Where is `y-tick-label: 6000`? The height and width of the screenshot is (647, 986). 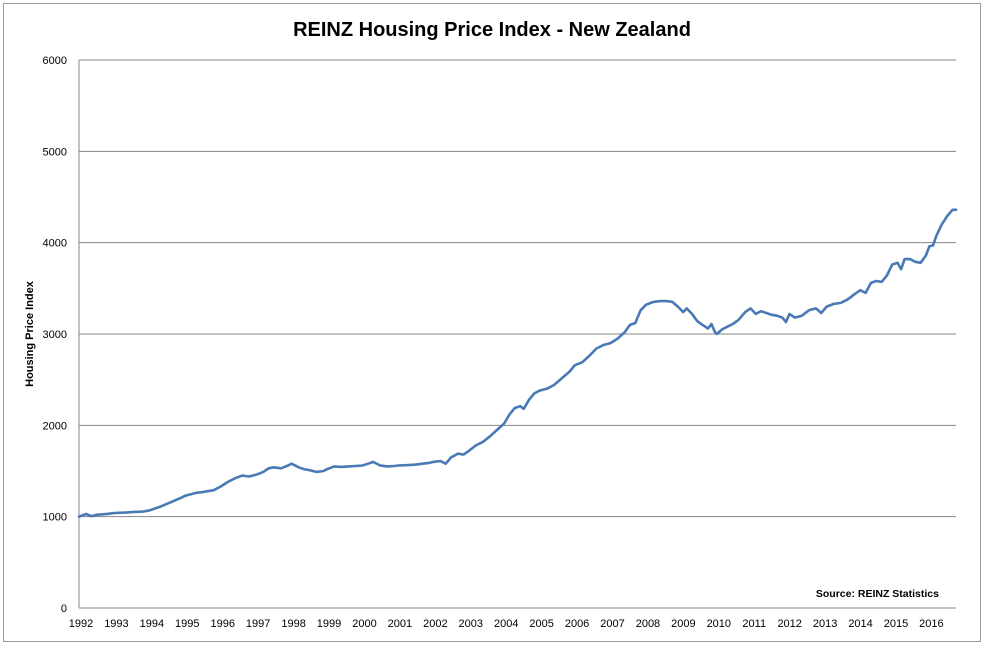
y-tick-label: 6000 is located at coordinates (55, 61).